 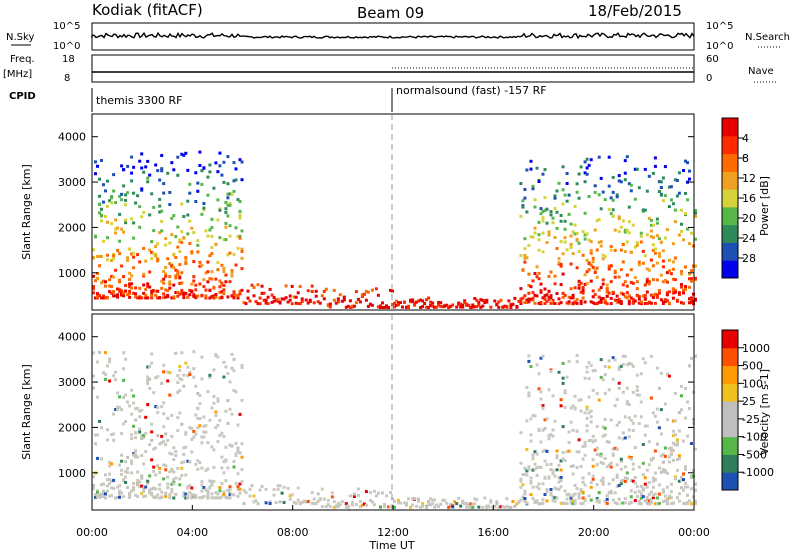 I want to click on nsky-tick-bottom: 10^0, so click(x=66, y=46).